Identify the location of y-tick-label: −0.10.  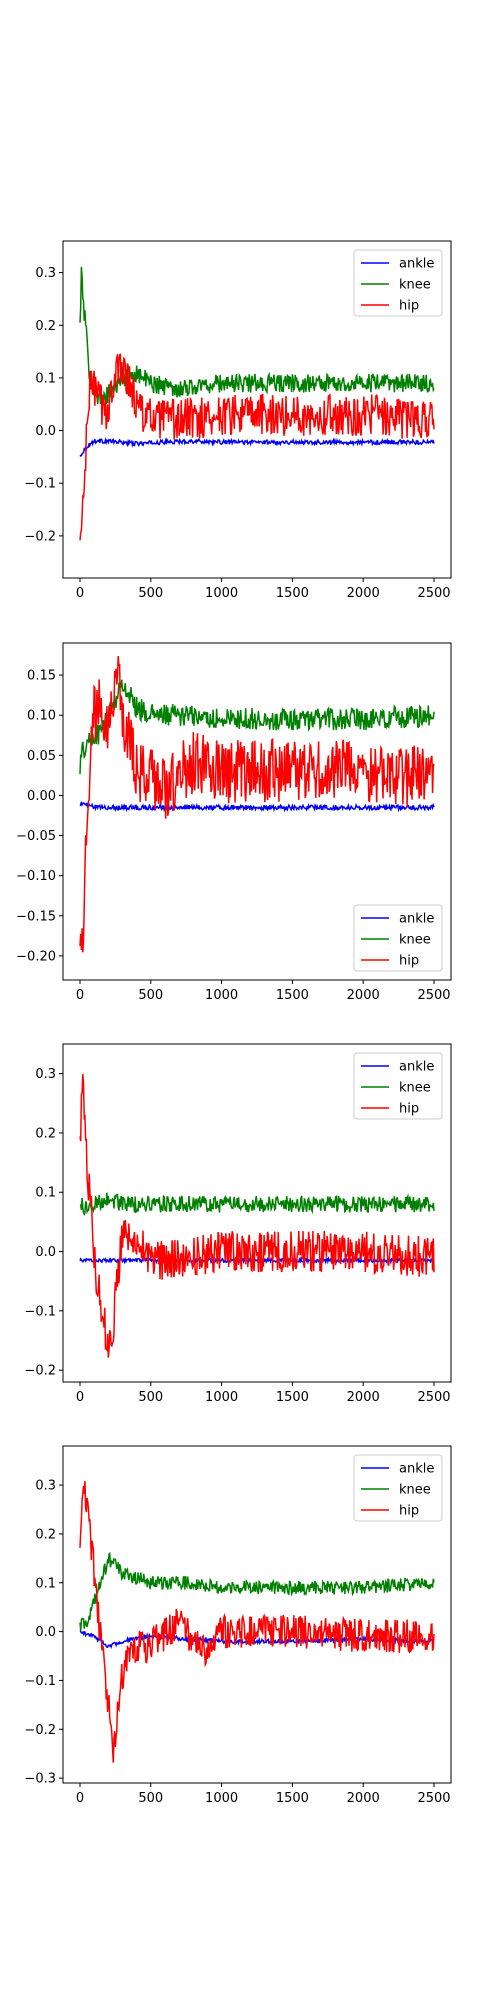
(36, 876).